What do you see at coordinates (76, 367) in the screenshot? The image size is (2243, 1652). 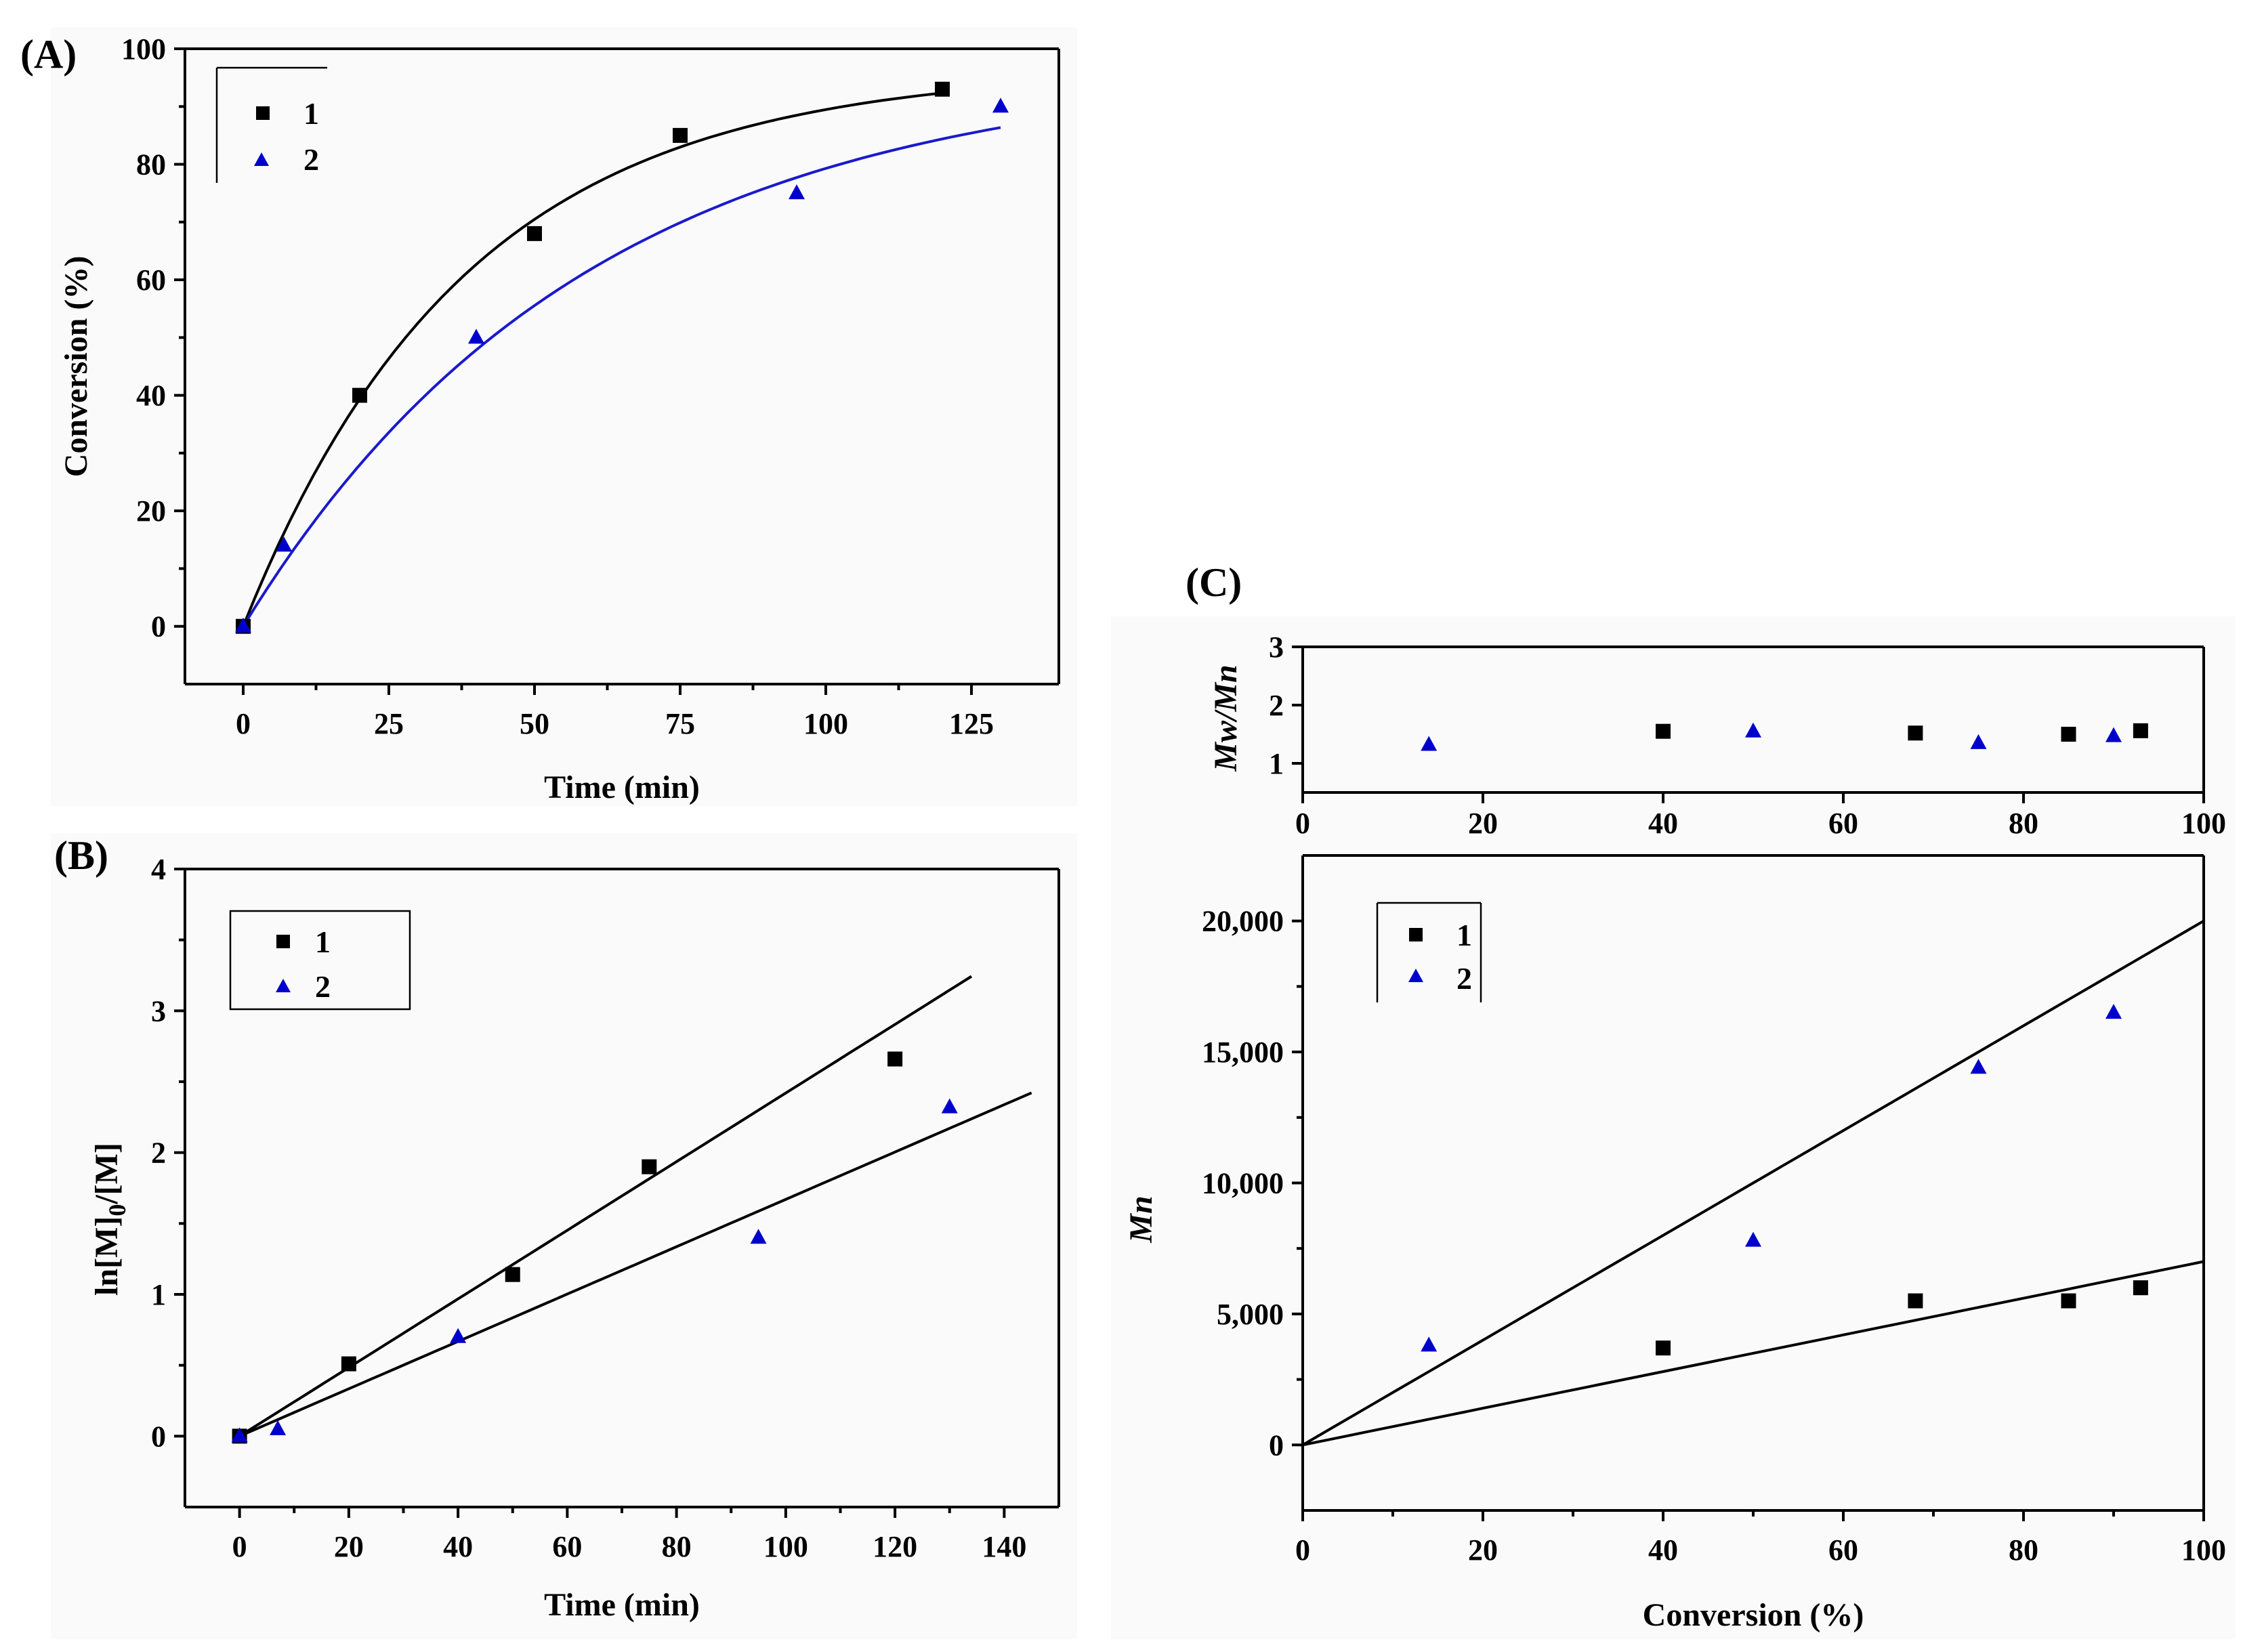 I see `panel-a-y-axis-label: Conversion (%)` at bounding box center [76, 367].